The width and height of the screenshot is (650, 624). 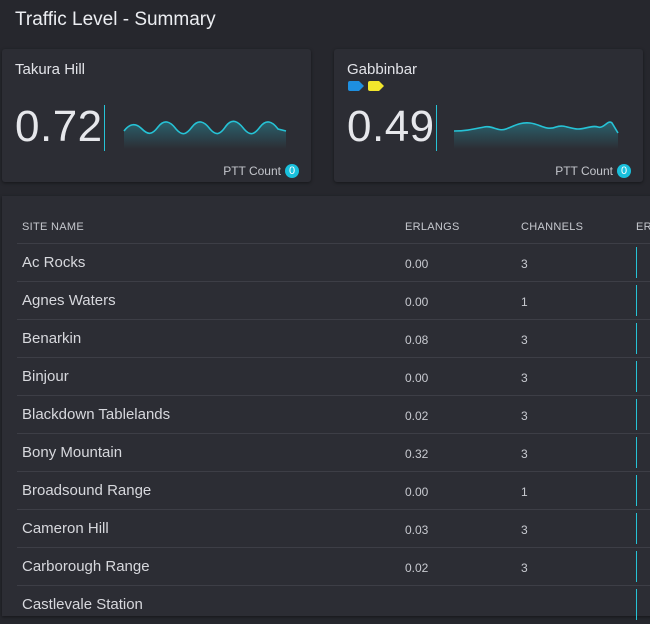 I want to click on table-row: Carborough Range 0.02 3, so click(x=333, y=566).